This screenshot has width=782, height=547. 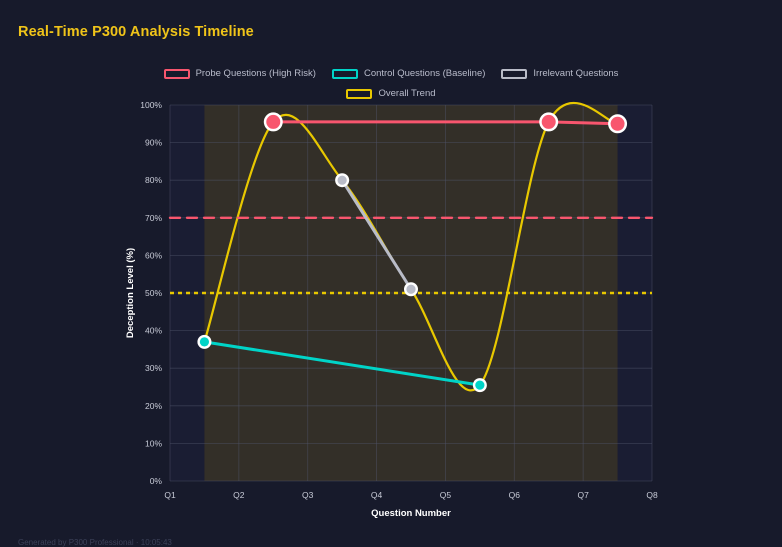 I want to click on y-tick-label: 20%, so click(x=153, y=406).